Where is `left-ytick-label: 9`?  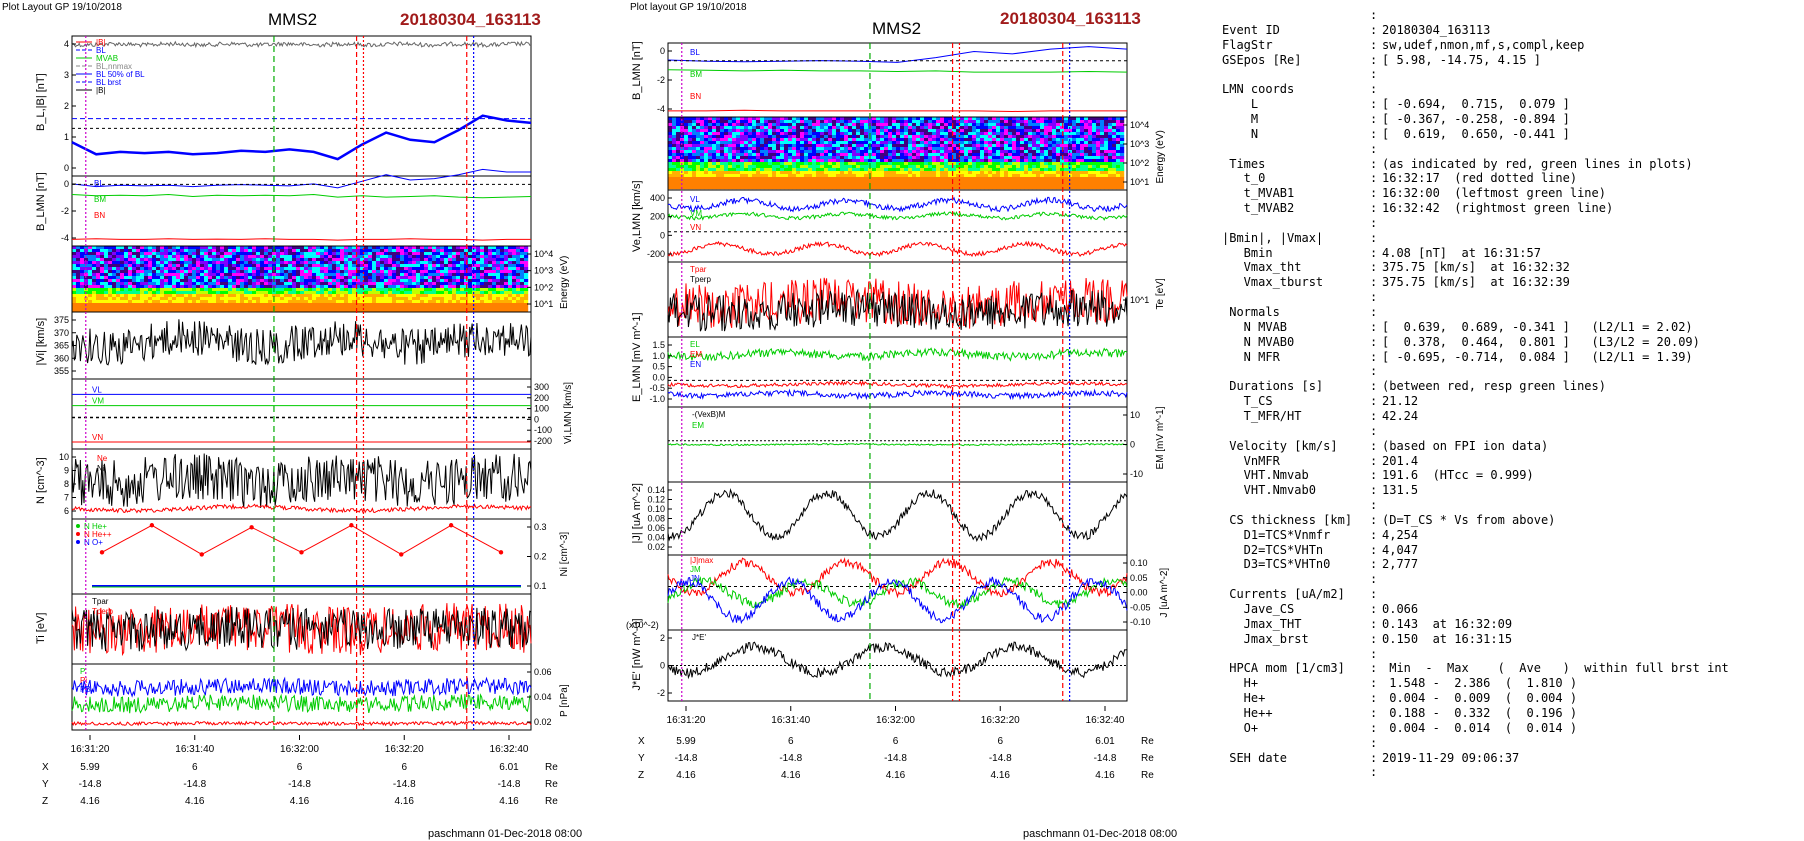
left-ytick-label: 9 is located at coordinates (66, 471).